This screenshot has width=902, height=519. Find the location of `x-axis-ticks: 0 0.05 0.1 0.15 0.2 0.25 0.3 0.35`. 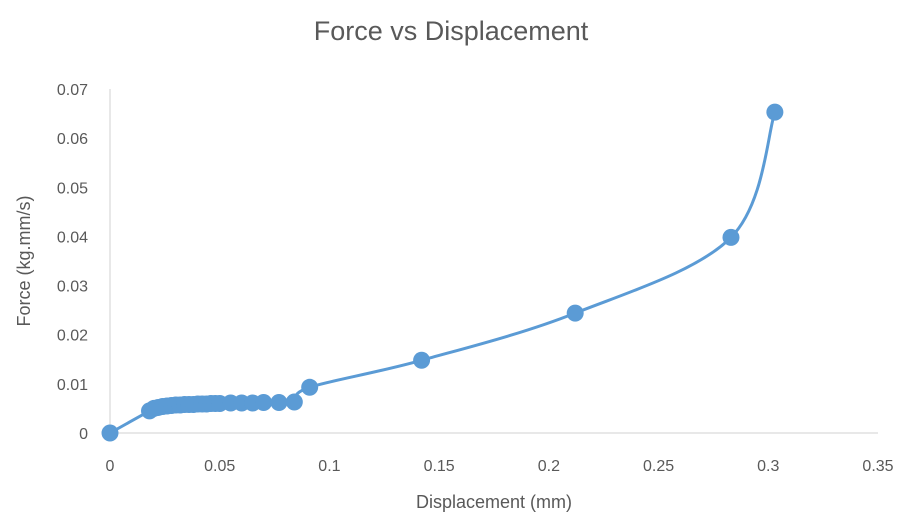

x-axis-ticks: 0 0.05 0.1 0.15 0.2 0.25 0.3 0.35 is located at coordinates (500, 466).